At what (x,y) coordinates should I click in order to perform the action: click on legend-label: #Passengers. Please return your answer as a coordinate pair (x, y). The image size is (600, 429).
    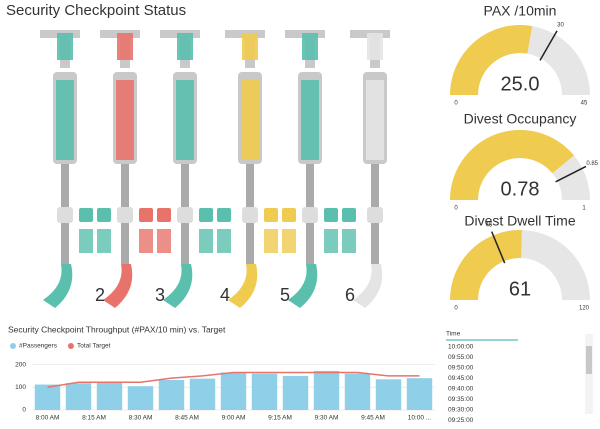
    Looking at the image, I should click on (38, 346).